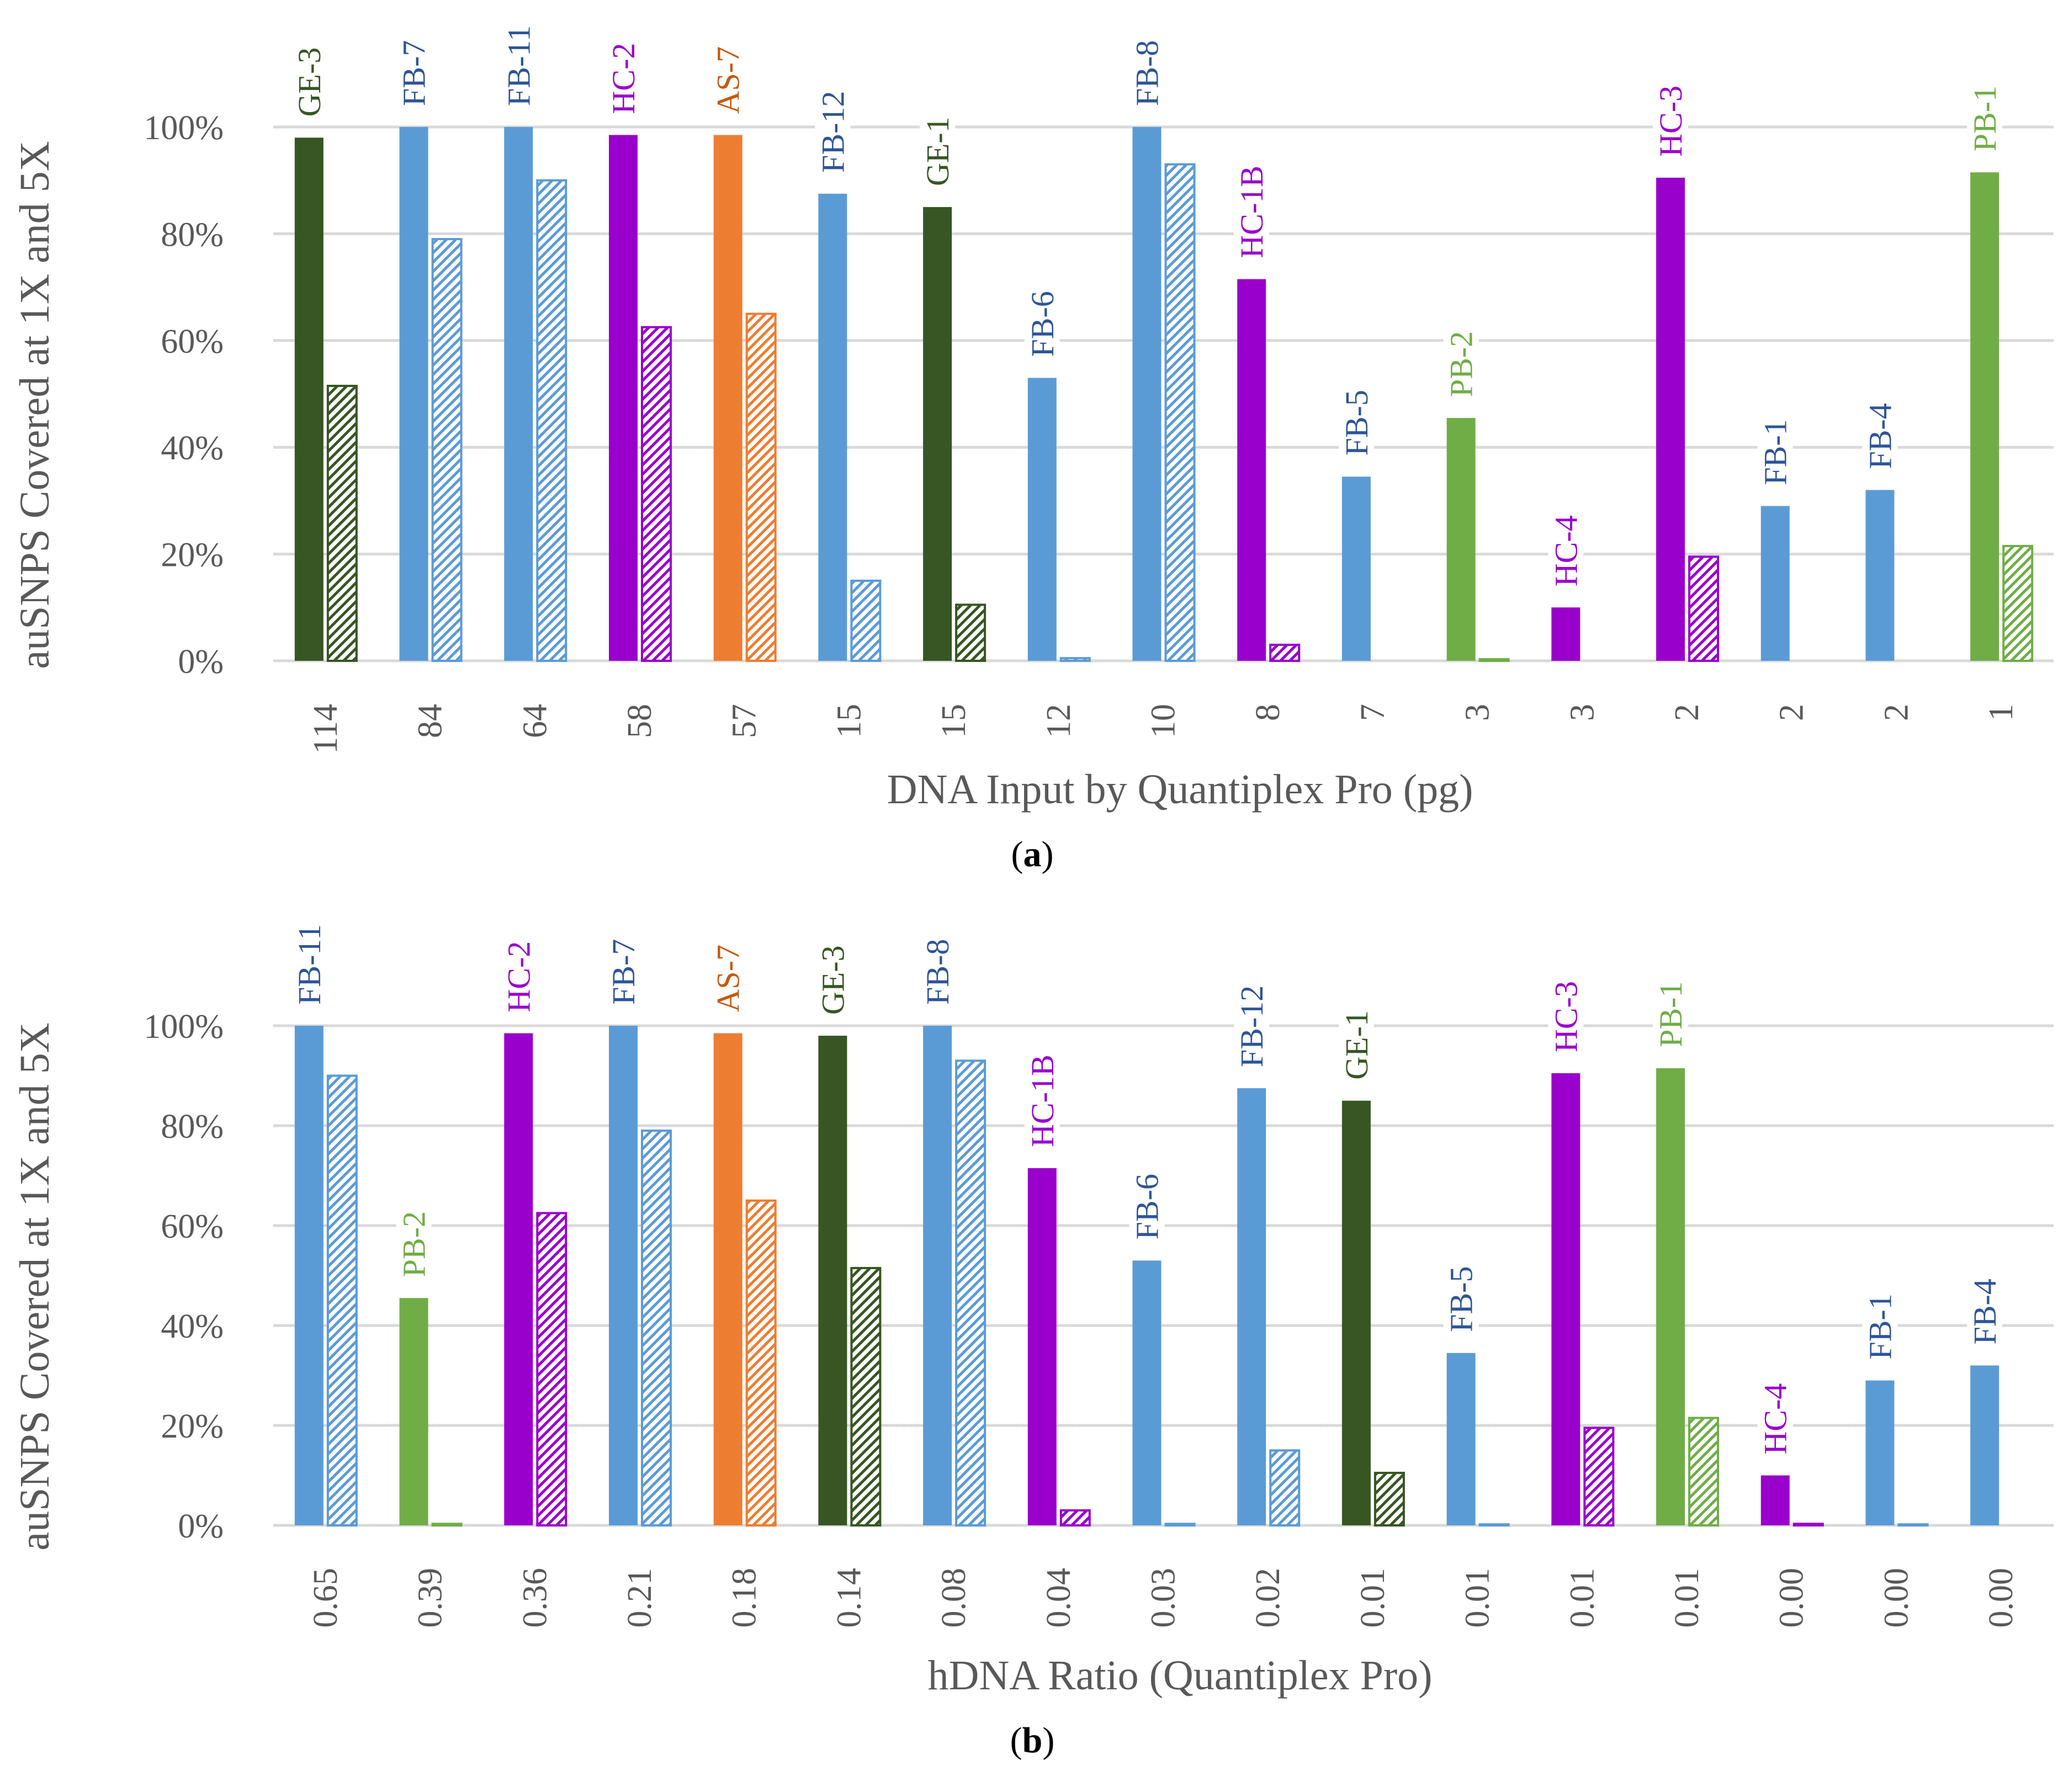  Describe the element at coordinates (849, 1598) in the screenshot. I see `x-tick-label: 0.14` at that location.